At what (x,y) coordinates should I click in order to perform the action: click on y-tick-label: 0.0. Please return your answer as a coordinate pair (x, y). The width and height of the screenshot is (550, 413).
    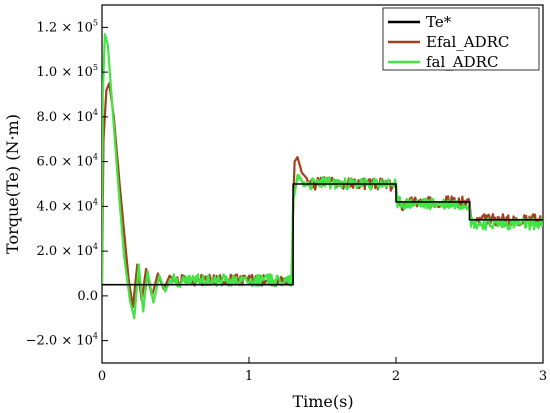
    Looking at the image, I should click on (87, 296).